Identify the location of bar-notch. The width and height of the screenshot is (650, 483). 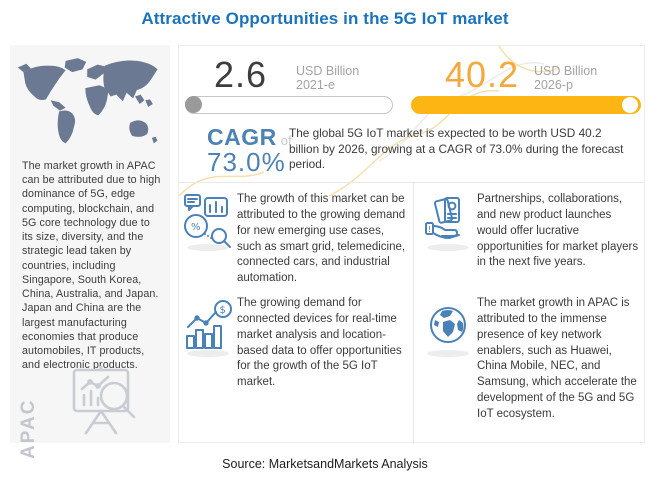
(630, 105).